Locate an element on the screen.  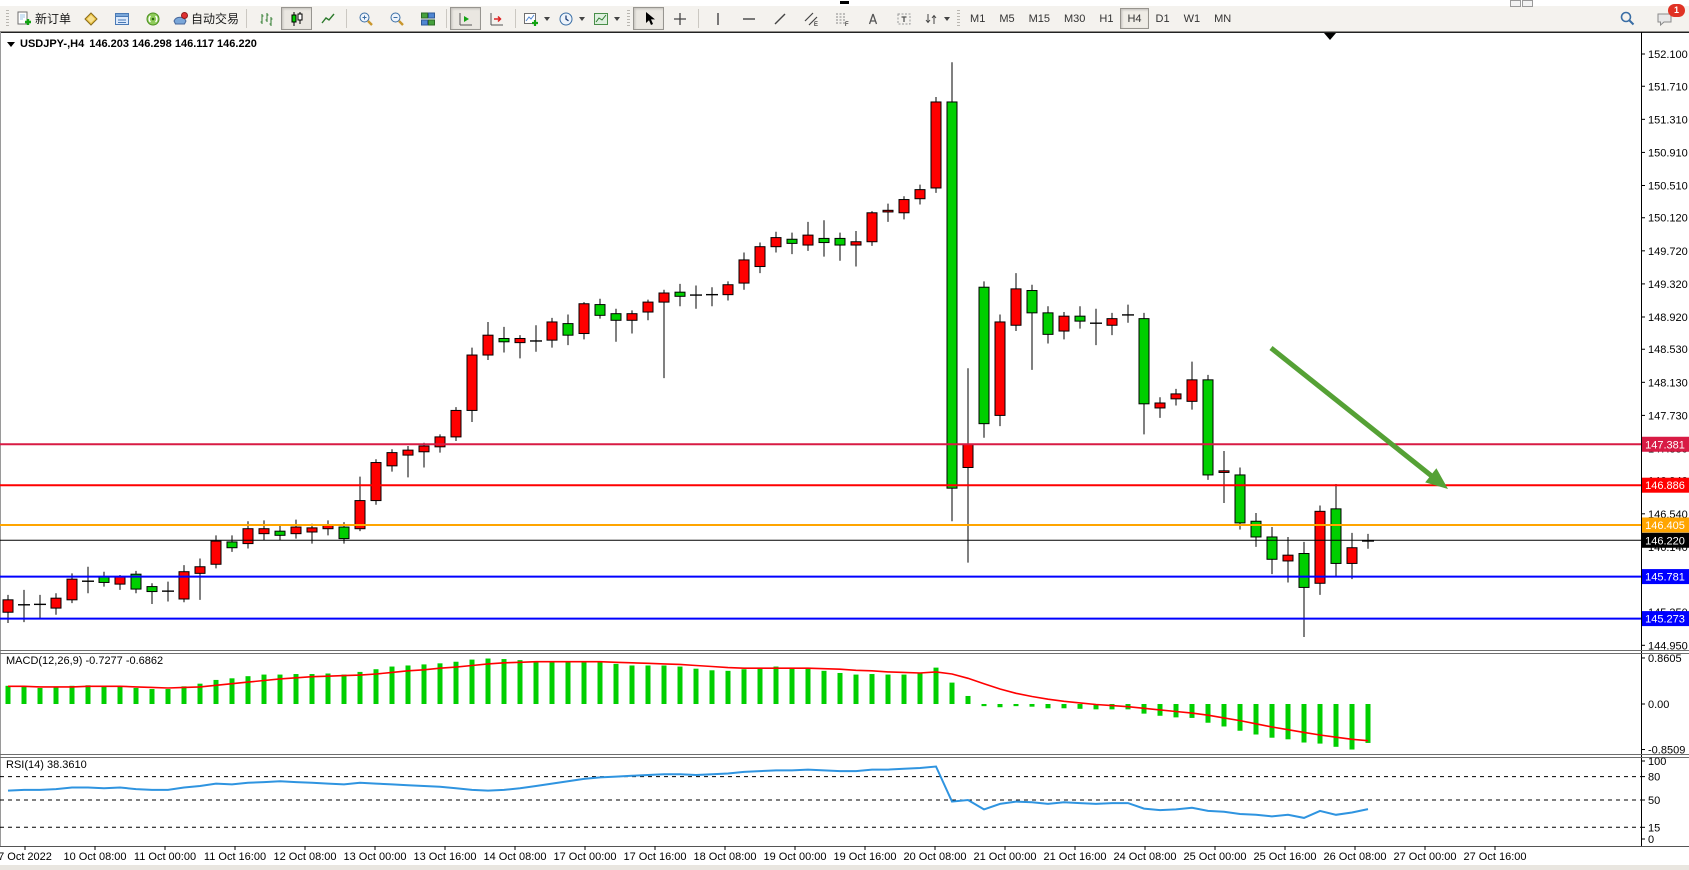
price-tick-label: 149.320 is located at coordinates (1668, 285).